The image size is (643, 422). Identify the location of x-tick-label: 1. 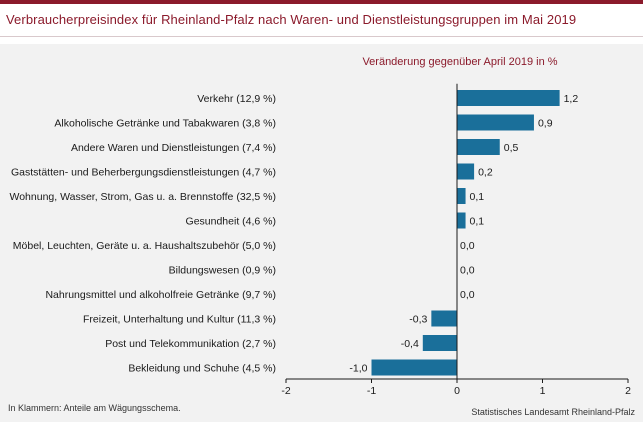
(543, 391).